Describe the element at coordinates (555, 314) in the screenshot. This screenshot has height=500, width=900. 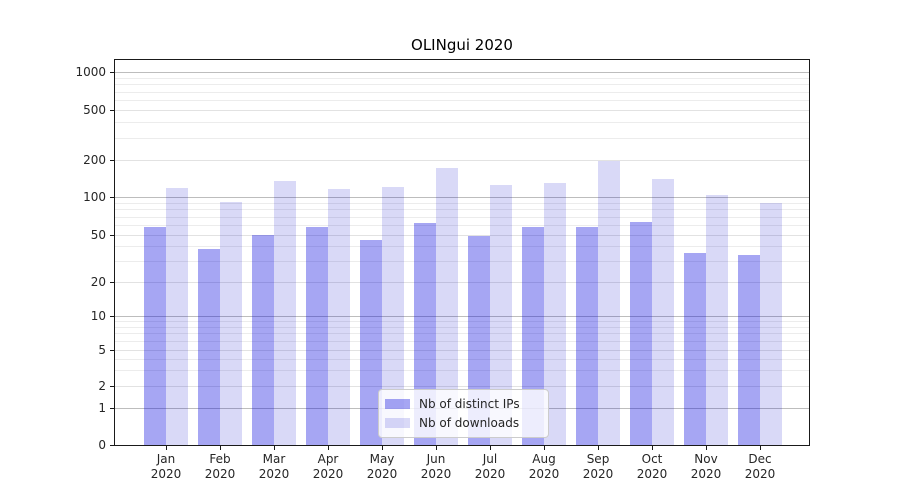
I see `bar-downloads-aug` at that location.